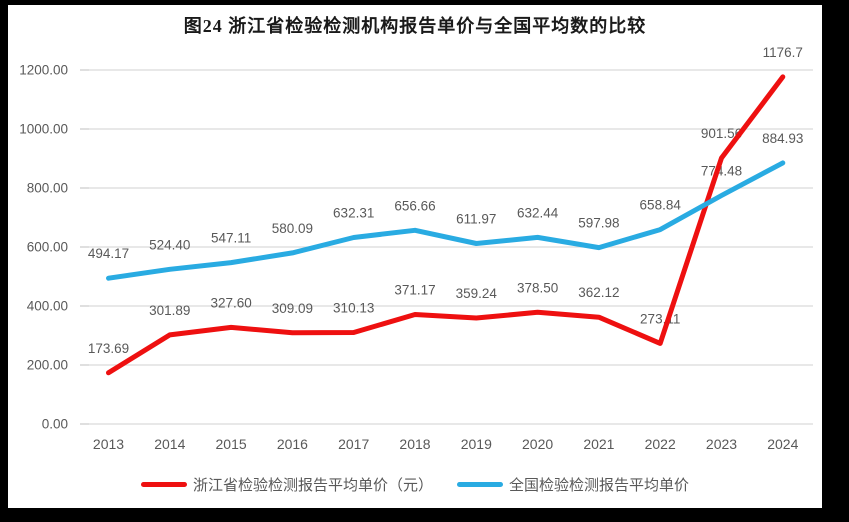  What do you see at coordinates (292, 444) in the screenshot?
I see `x-axis-label: 2016` at bounding box center [292, 444].